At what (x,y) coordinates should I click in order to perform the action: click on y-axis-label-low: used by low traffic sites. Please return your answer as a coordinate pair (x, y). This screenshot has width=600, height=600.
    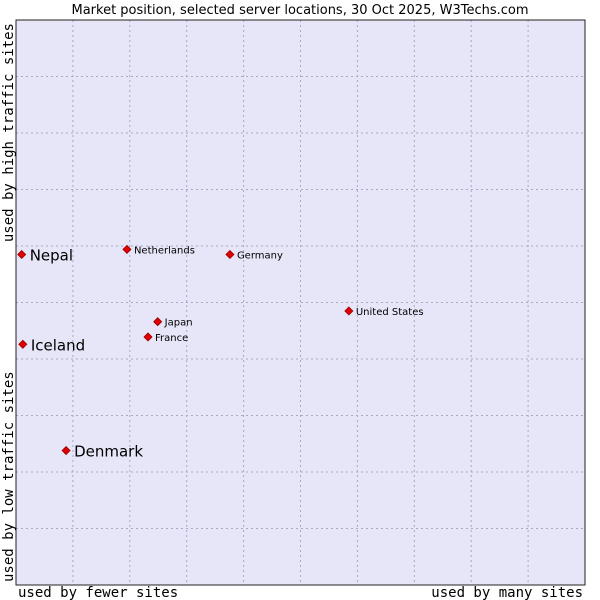
    Looking at the image, I should click on (9, 476).